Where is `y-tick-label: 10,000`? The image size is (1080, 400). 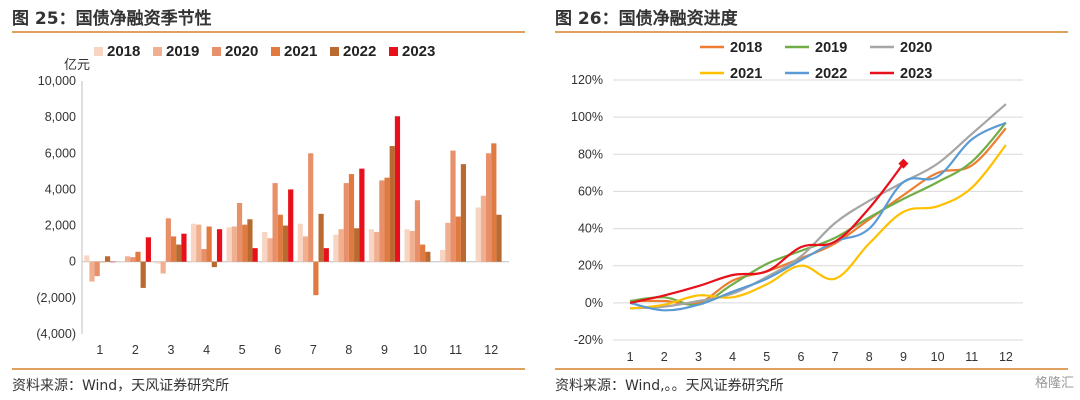 y-tick-label: 10,000 is located at coordinates (57, 81).